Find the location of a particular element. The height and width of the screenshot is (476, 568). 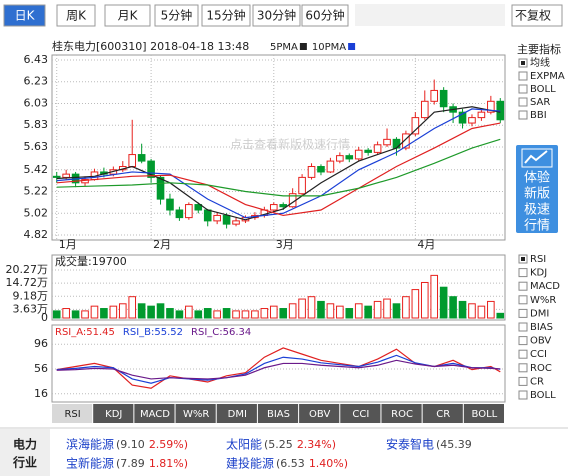

stock-name: 安泰智电 is located at coordinates (410, 444).